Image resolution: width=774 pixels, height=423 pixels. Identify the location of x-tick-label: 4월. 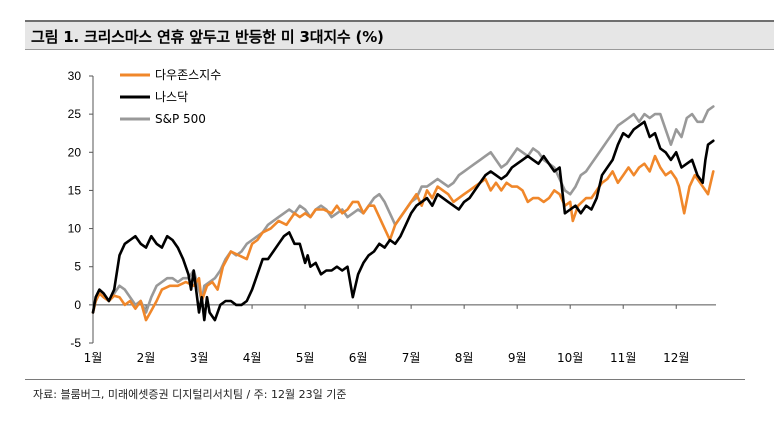
(252, 358).